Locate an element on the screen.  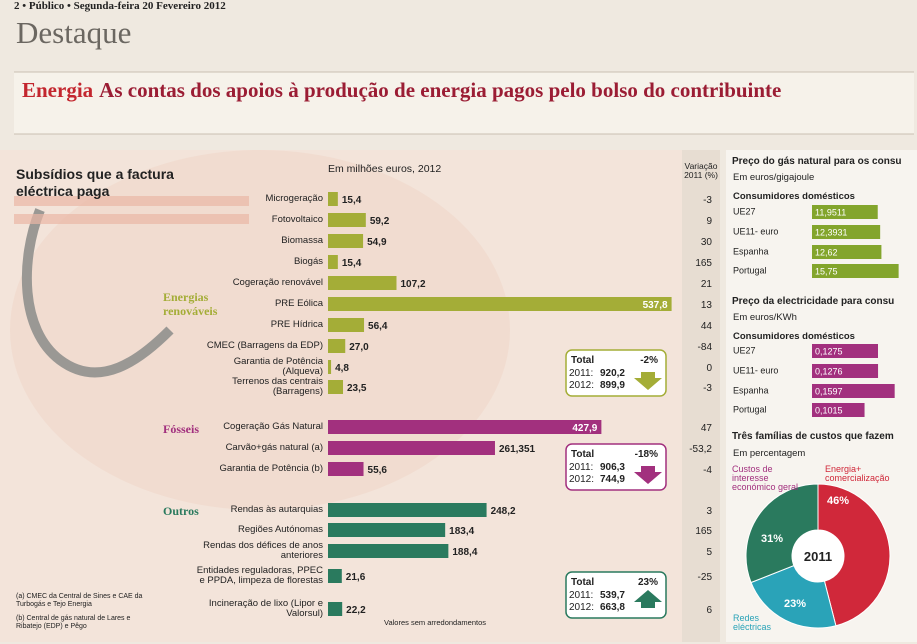
change-value: 6 is located at coordinates (709, 610).